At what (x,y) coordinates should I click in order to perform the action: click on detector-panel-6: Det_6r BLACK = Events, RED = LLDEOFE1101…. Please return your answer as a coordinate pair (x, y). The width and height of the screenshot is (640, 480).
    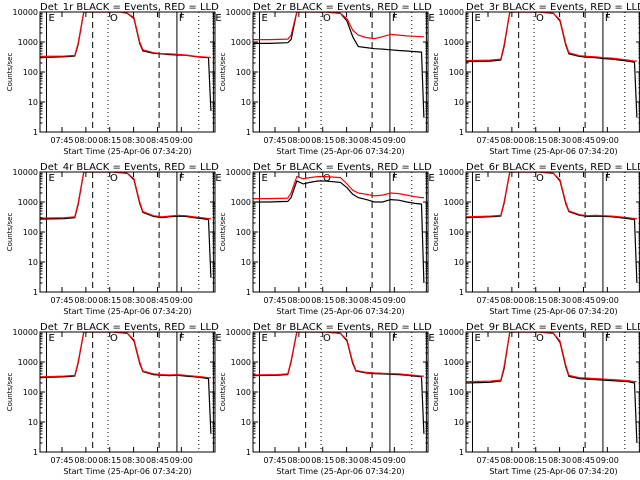
    Looking at the image, I should click on (536, 239).